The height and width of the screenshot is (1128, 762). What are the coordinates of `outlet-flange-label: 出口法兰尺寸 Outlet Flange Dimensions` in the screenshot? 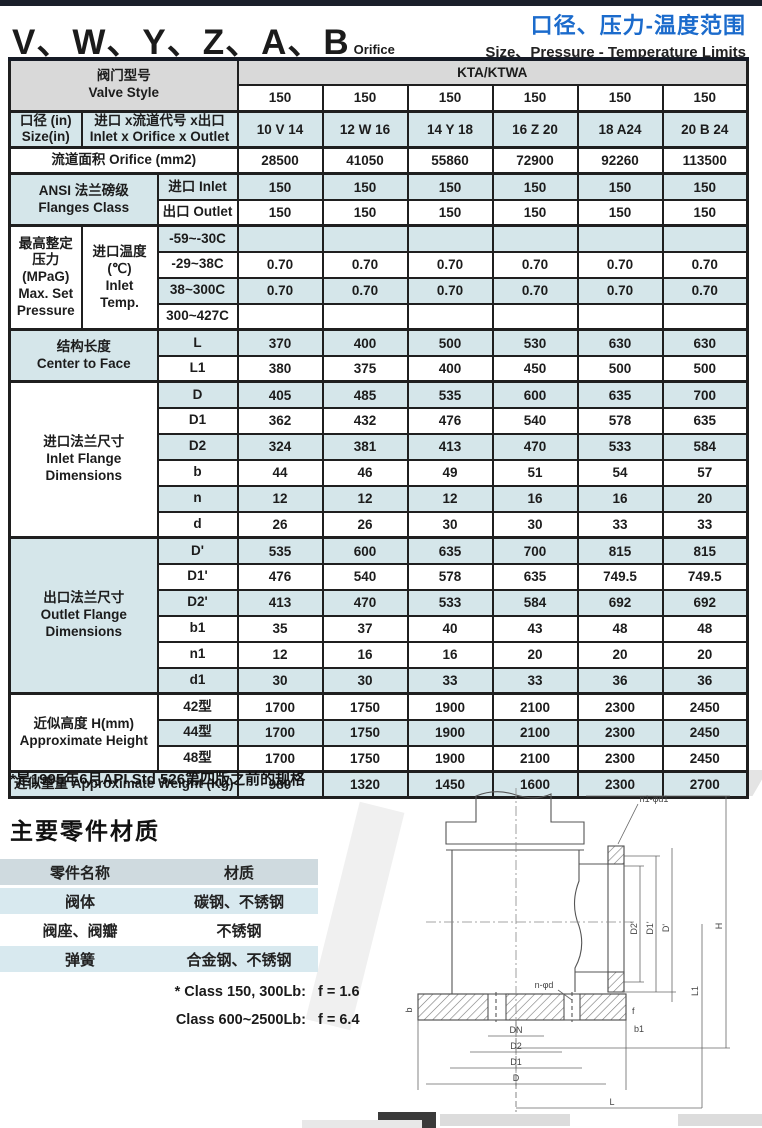 It's located at (83, 615).